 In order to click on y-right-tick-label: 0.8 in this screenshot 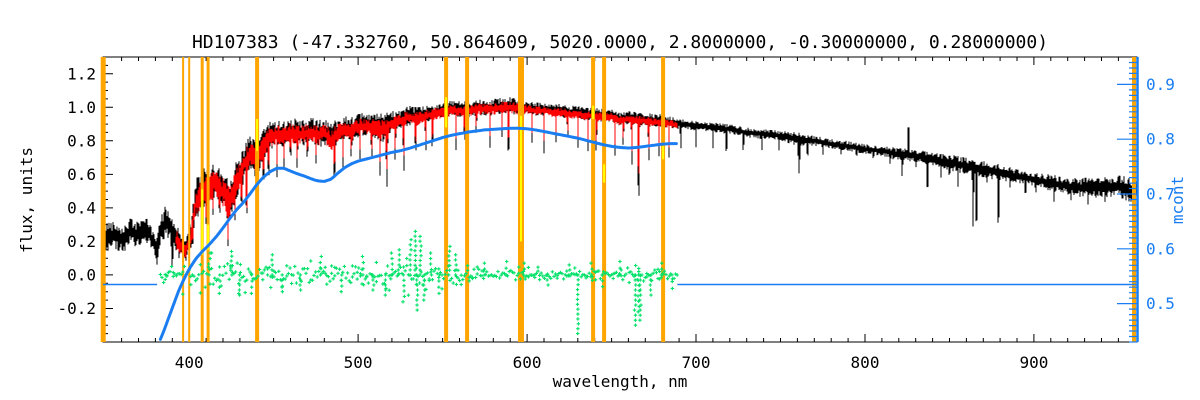, I will do `click(1160, 139)`.